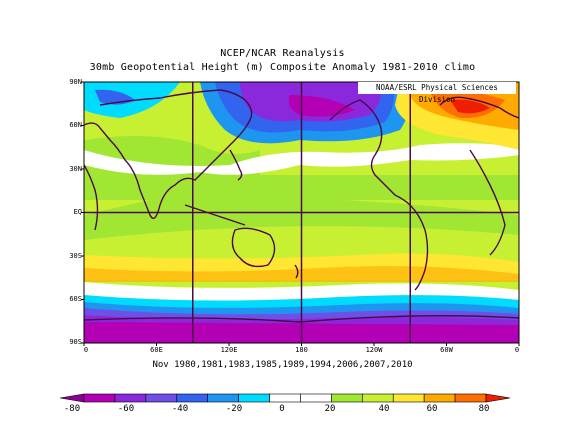  I want to click on coastline-new-zealand, so click(296, 271).